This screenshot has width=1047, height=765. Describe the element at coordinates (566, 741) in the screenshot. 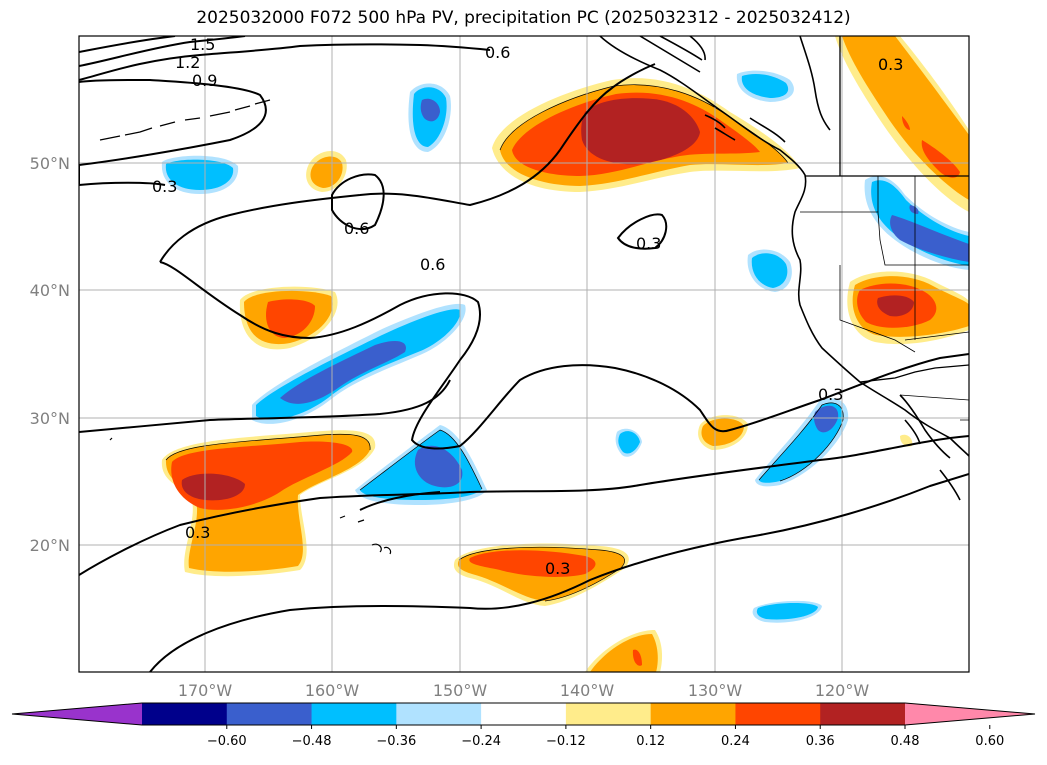

I see `colorbar-tick-label: −0.12` at that location.